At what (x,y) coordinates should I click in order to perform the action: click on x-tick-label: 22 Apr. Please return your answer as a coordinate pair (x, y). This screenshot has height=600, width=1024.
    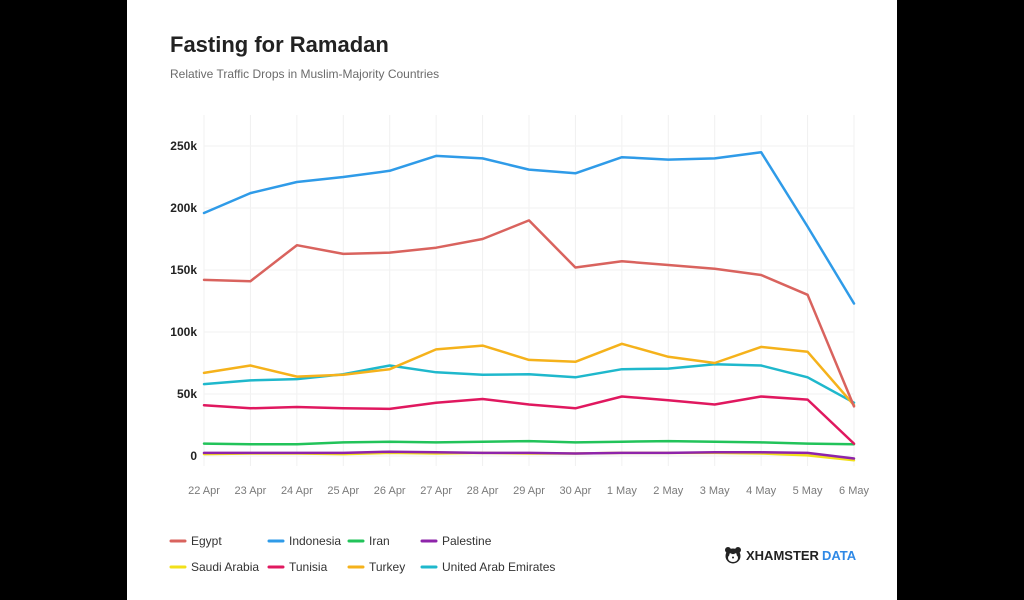
    Looking at the image, I should click on (204, 491).